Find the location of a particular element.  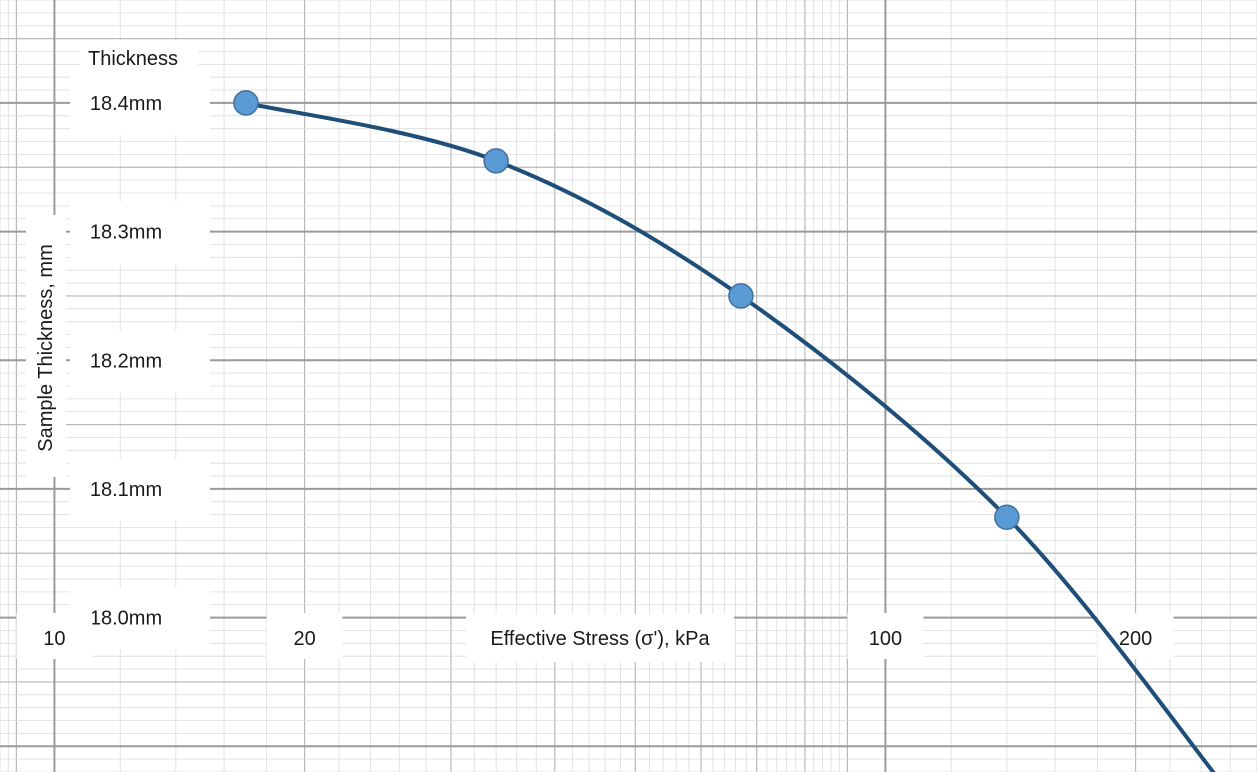

x-tick-label: 200 is located at coordinates (1135, 639).